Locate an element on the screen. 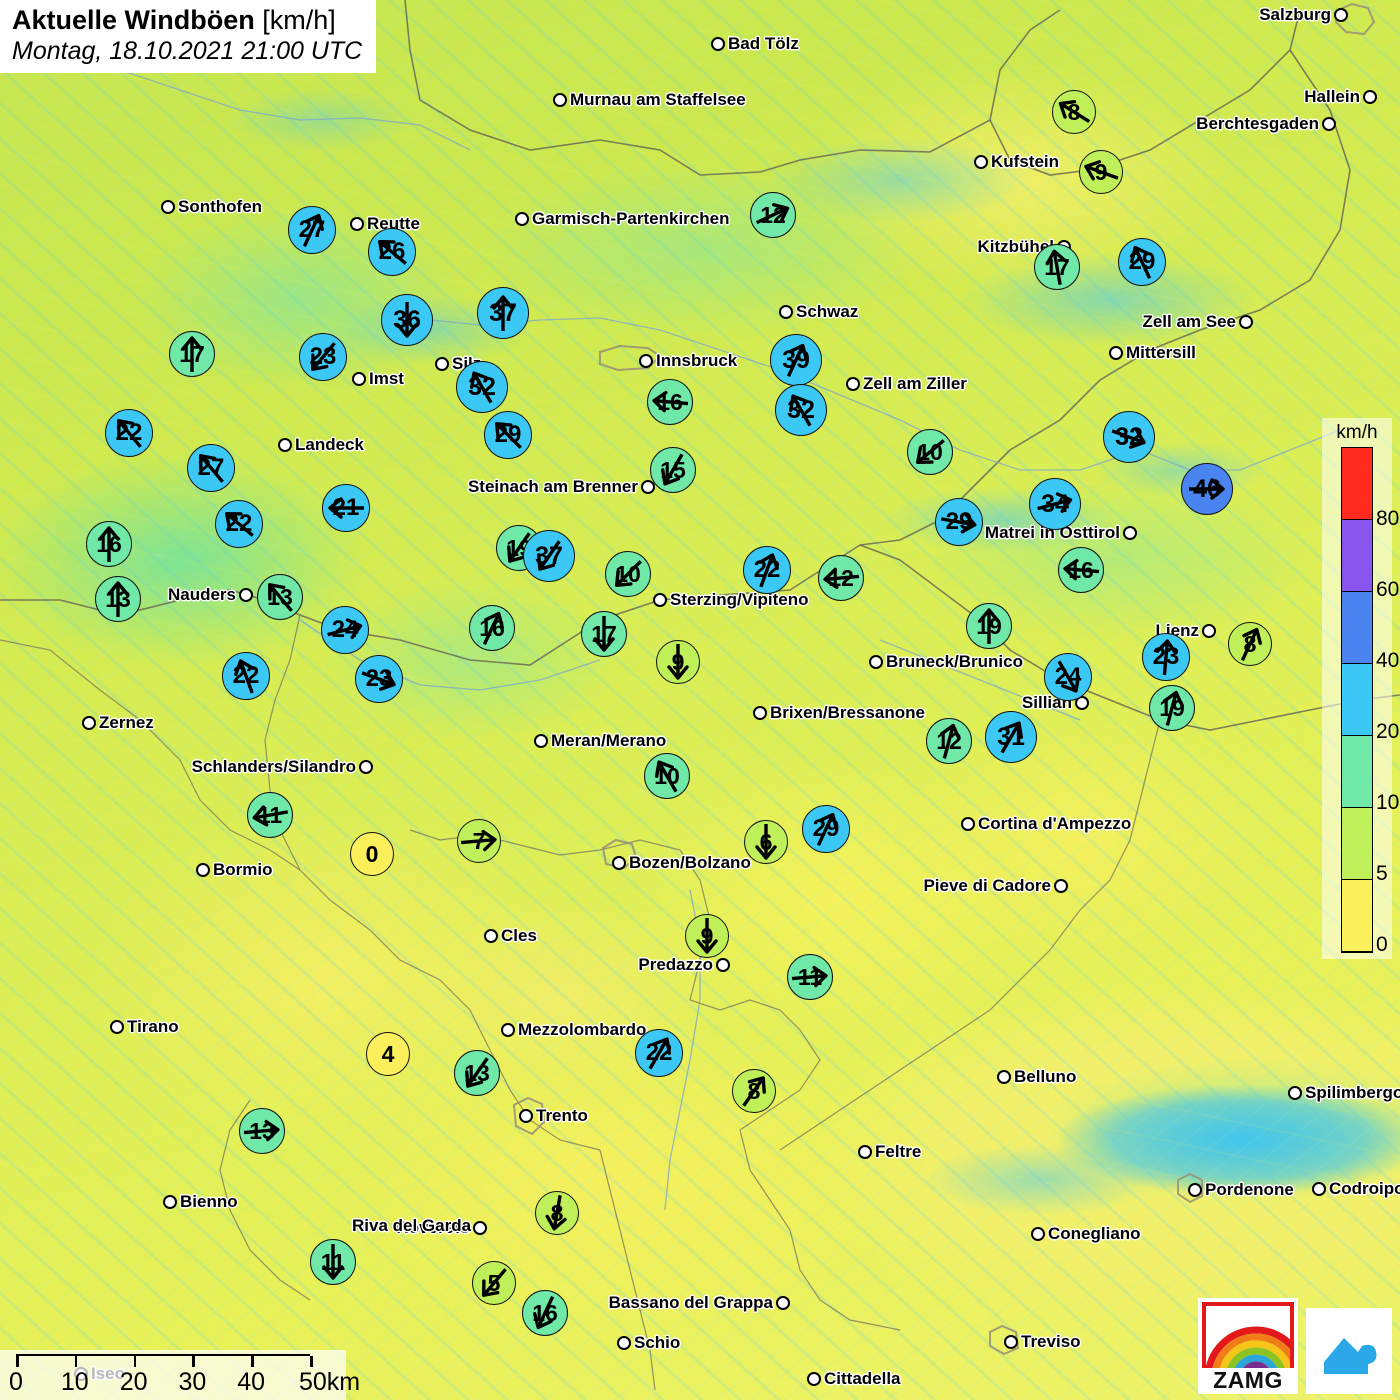 The width and height of the screenshot is (1400, 1400). city-name: Bormio is located at coordinates (243, 869).